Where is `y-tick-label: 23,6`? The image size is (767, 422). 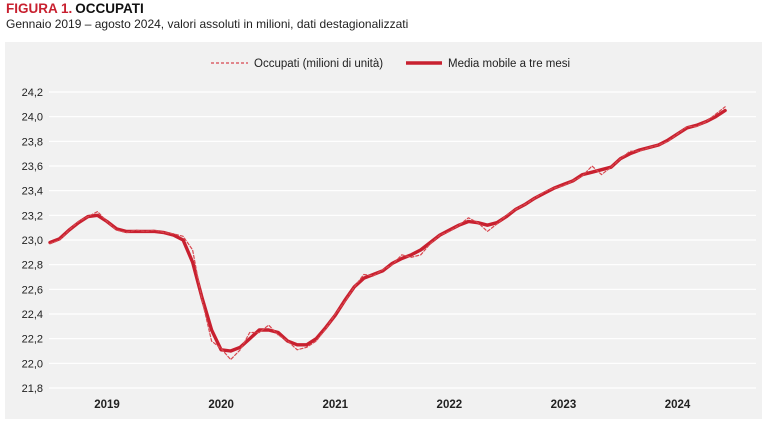
y-tick-label: 23,6 is located at coordinates (32, 167).